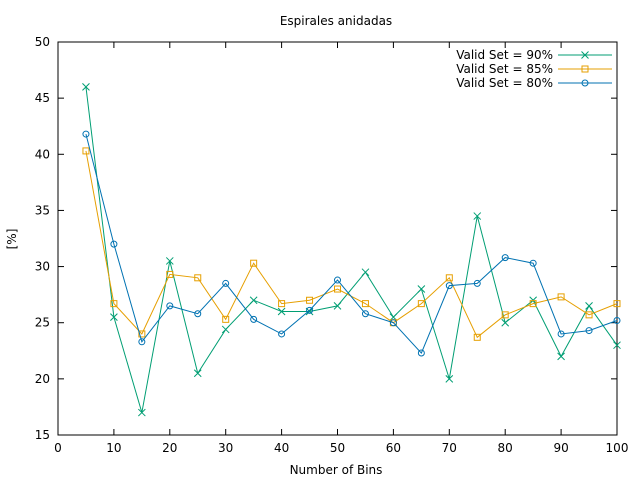  Describe the element at coordinates (336, 470) in the screenshot. I see `x-axis-label: Number of Bins` at that location.